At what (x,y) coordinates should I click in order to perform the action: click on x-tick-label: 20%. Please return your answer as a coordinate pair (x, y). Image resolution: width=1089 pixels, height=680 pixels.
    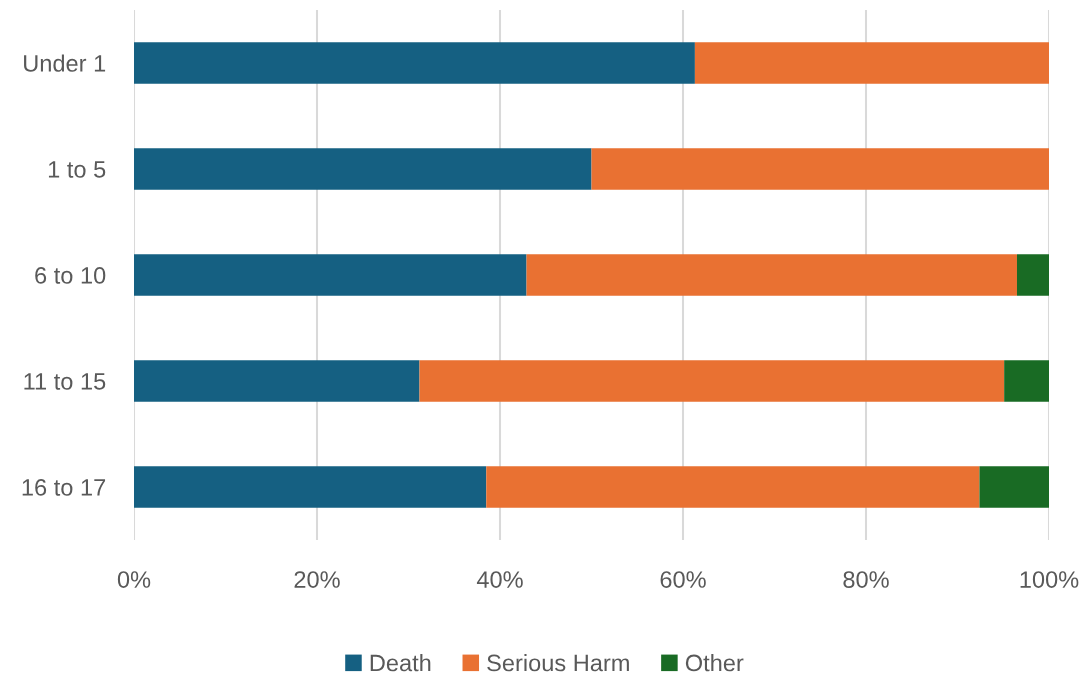
    Looking at the image, I should click on (317, 579).